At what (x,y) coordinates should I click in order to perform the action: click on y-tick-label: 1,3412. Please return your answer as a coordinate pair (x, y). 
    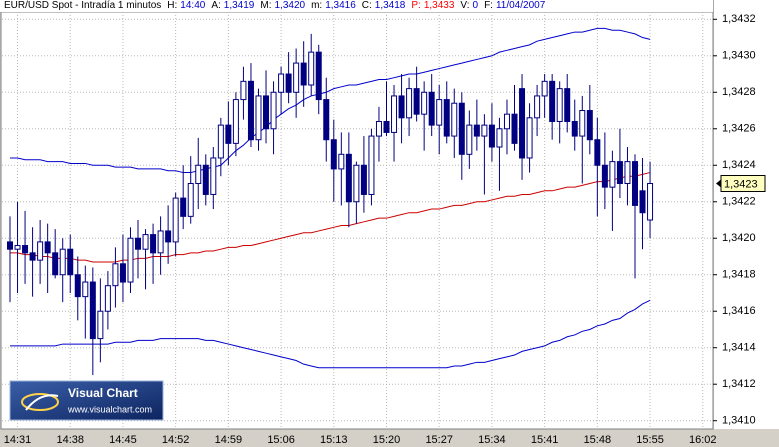
    Looking at the image, I should click on (739, 384).